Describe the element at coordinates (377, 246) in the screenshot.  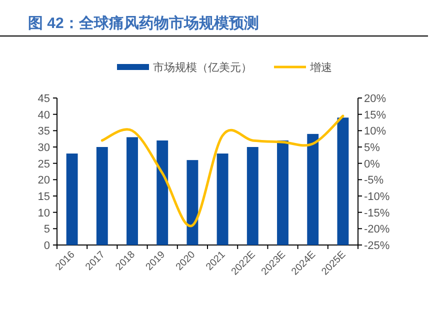
I see `y2-tick-label: -25%` at that location.